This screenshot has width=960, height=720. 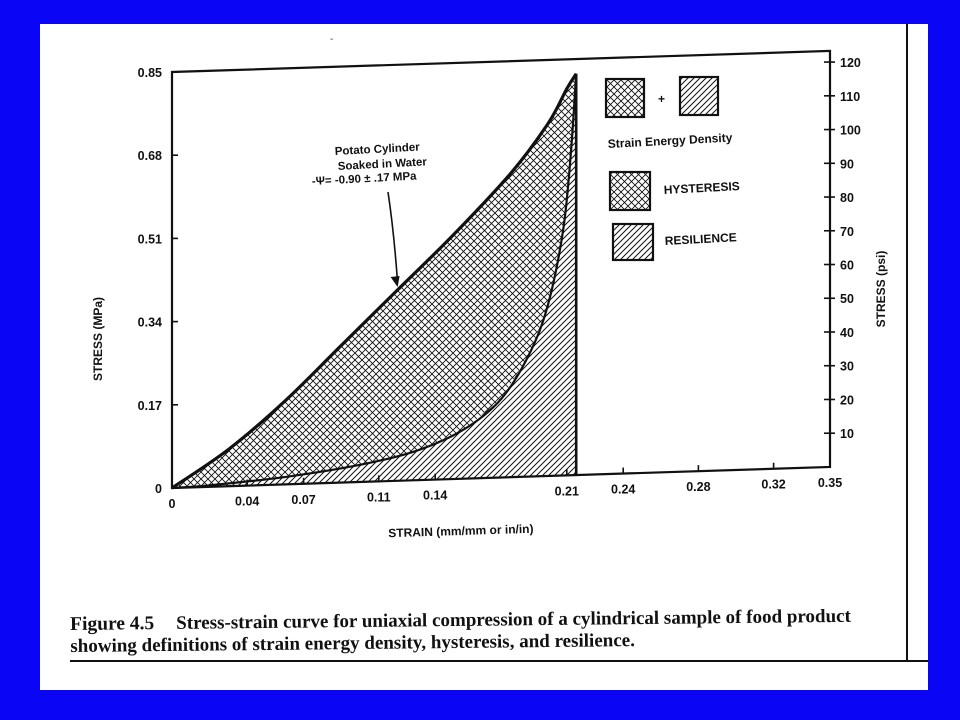 What do you see at coordinates (830, 483) in the screenshot?
I see `x-tick-label: 0.35` at bounding box center [830, 483].